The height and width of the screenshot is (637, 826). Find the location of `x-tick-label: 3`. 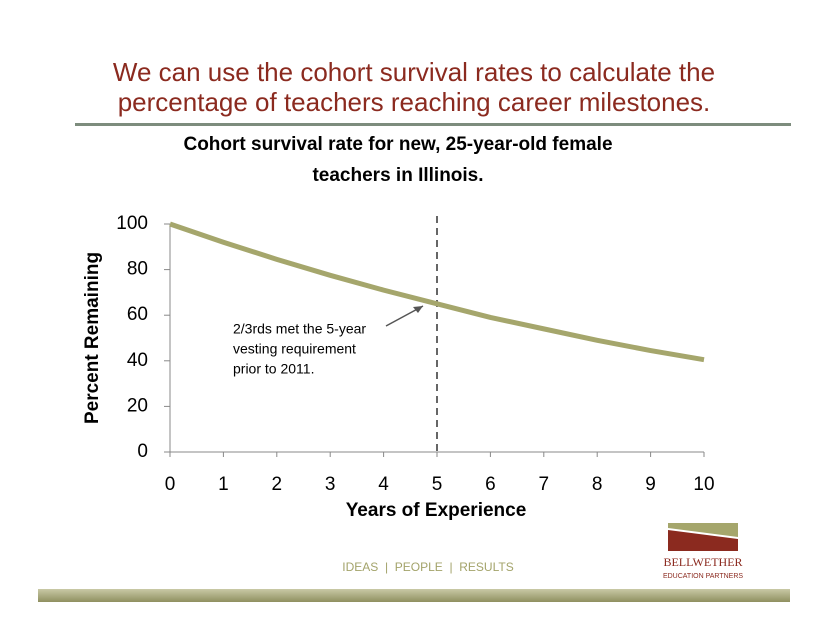

x-tick-label: 3 is located at coordinates (330, 484).